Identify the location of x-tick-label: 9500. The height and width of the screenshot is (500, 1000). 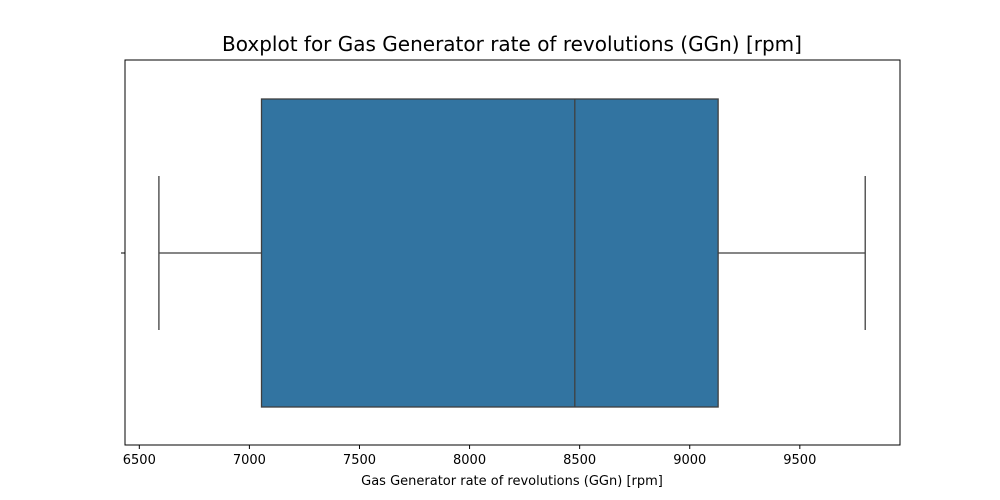
(799, 460).